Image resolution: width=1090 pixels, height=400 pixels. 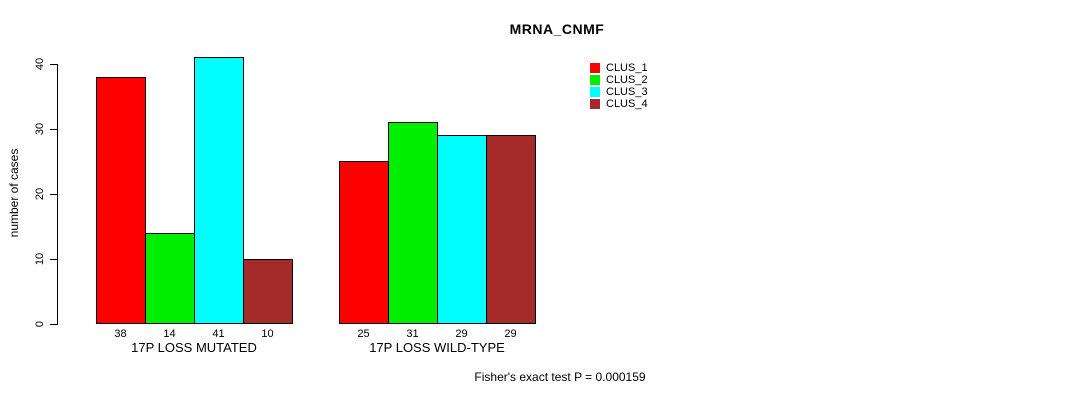 What do you see at coordinates (511, 229) in the screenshot?
I see `bar-clus_4-group2` at bounding box center [511, 229].